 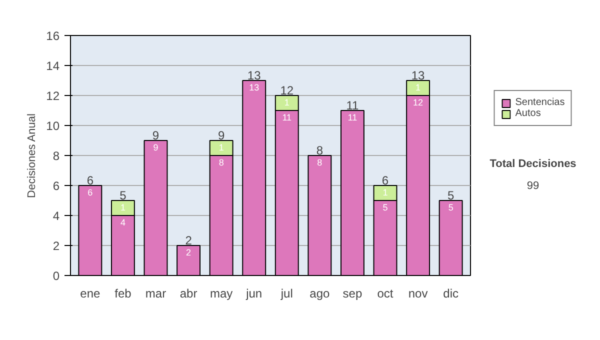 I want to click on y-tick-label: 0, so click(x=56, y=276).